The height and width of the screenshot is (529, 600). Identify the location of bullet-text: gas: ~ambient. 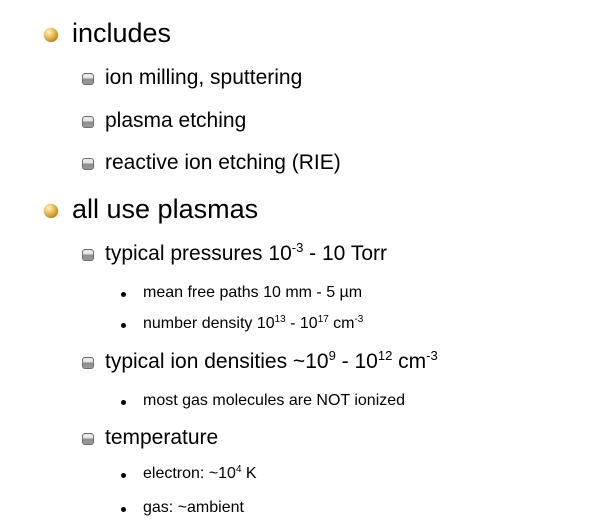
(193, 507).